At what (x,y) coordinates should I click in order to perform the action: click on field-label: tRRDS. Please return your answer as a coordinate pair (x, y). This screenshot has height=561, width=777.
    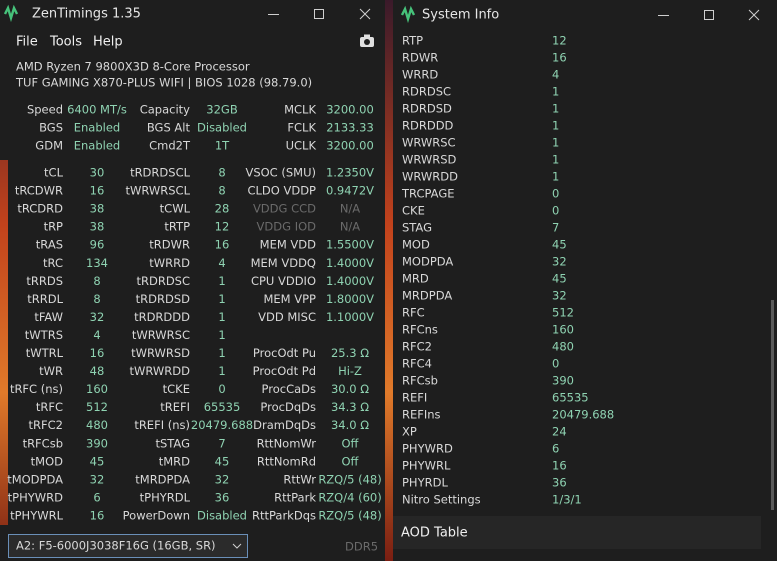
    Looking at the image, I should click on (44, 281).